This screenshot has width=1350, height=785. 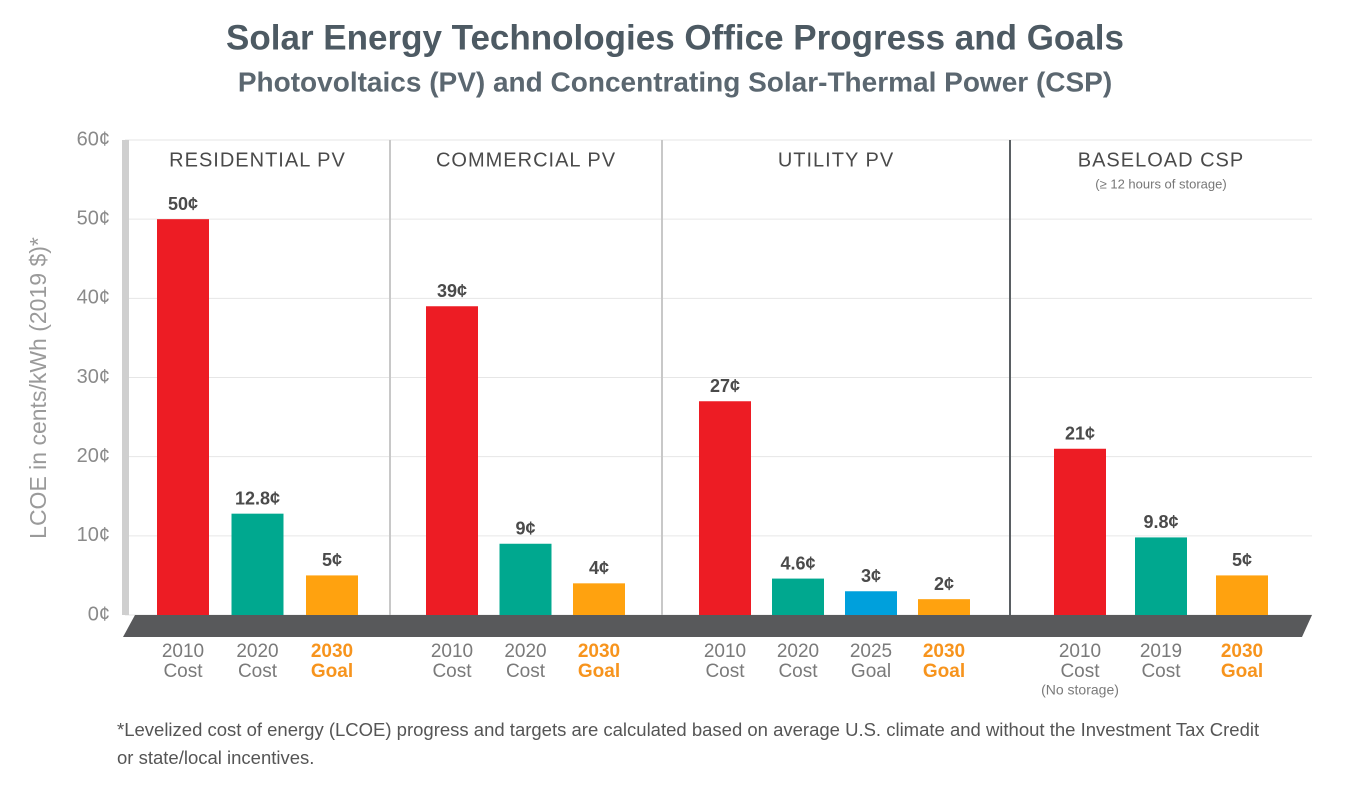 I want to click on value-label: 9¢, so click(x=525, y=529).